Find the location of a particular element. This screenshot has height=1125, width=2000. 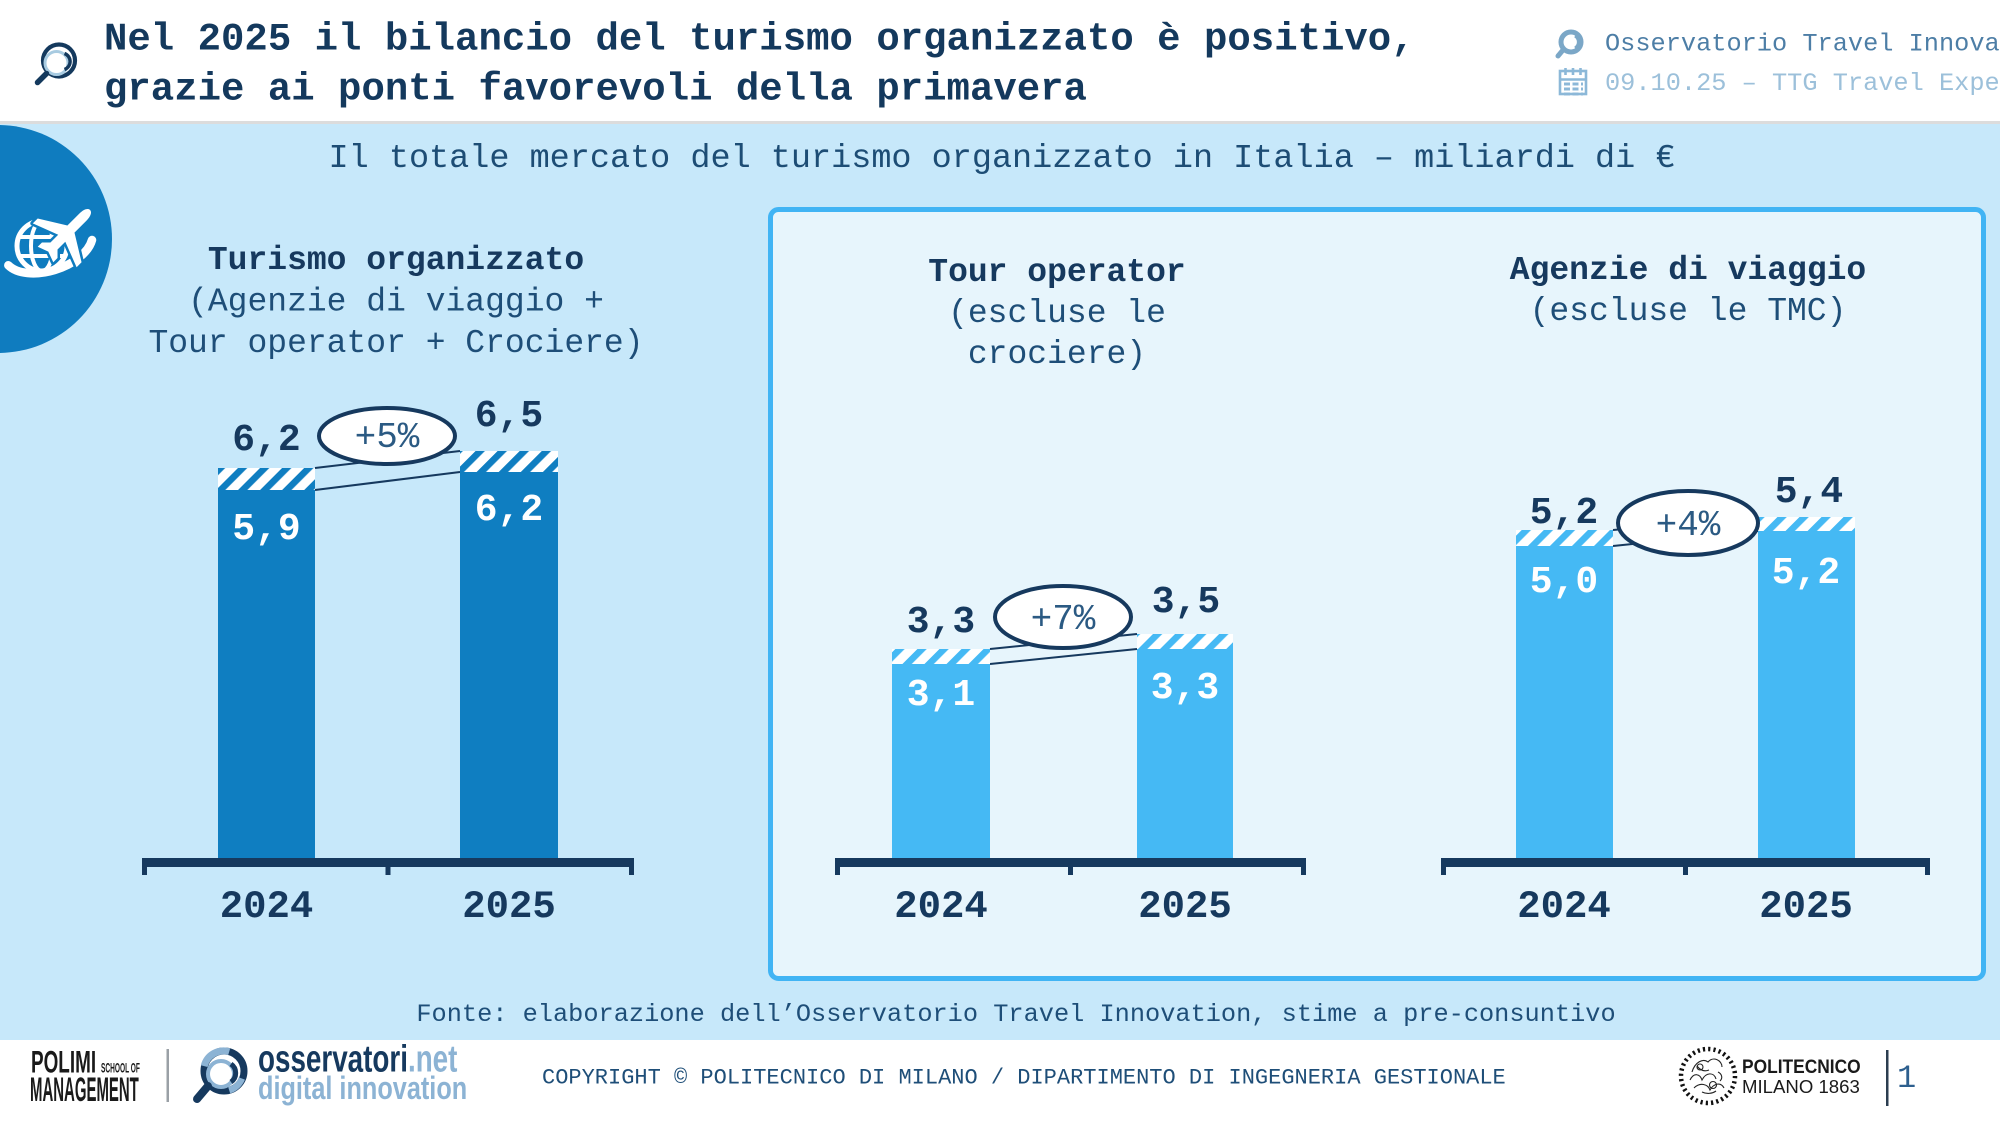

svg-text: (escluse le TMC) is located at coordinates (1688, 311).